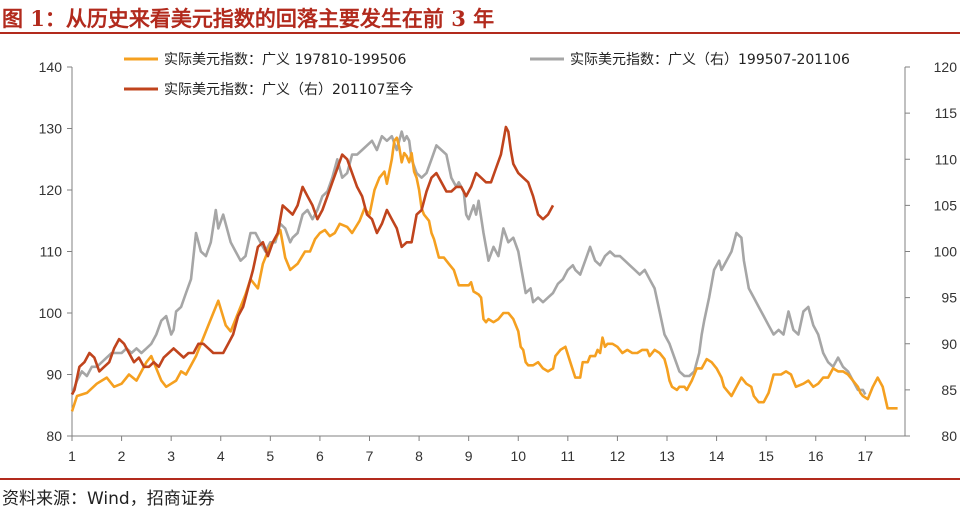  Describe the element at coordinates (949, 344) in the screenshot. I see `y-right-tick-label: 90` at that location.